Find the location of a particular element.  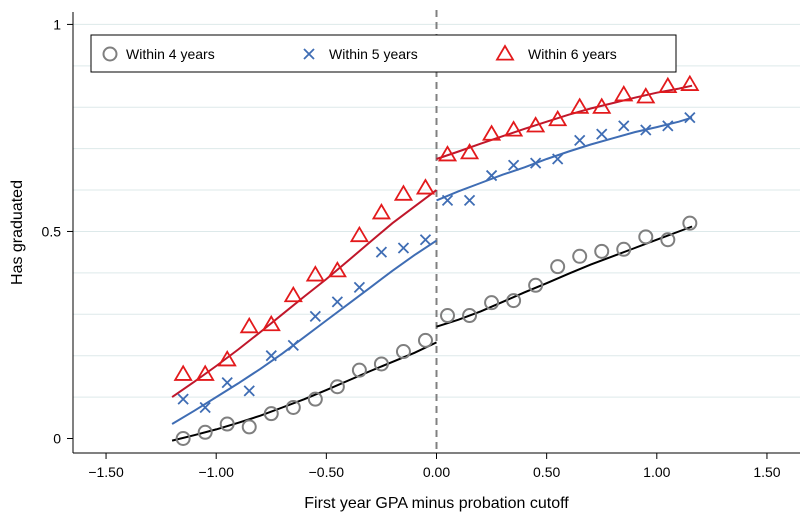

legend-box is located at coordinates (383, 53).